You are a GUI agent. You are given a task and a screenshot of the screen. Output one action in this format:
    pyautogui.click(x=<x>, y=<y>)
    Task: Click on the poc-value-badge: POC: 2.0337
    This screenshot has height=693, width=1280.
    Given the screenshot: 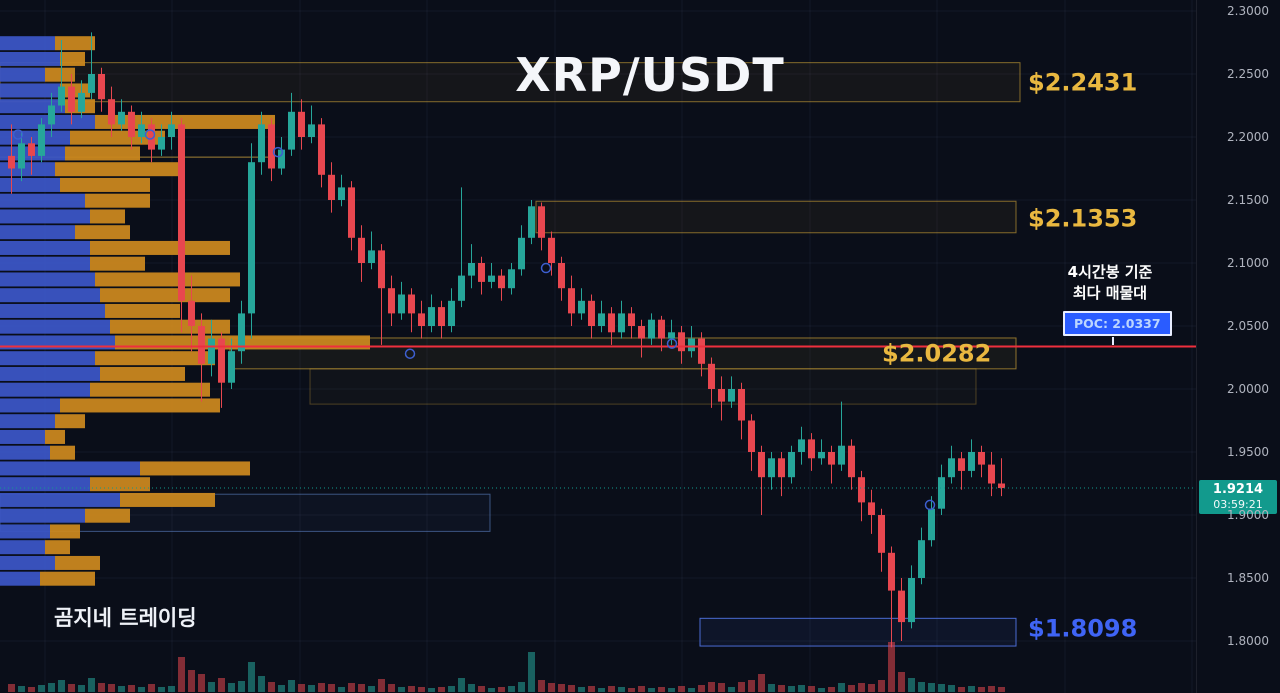 What is the action you would take?
    pyautogui.click(x=1117, y=323)
    